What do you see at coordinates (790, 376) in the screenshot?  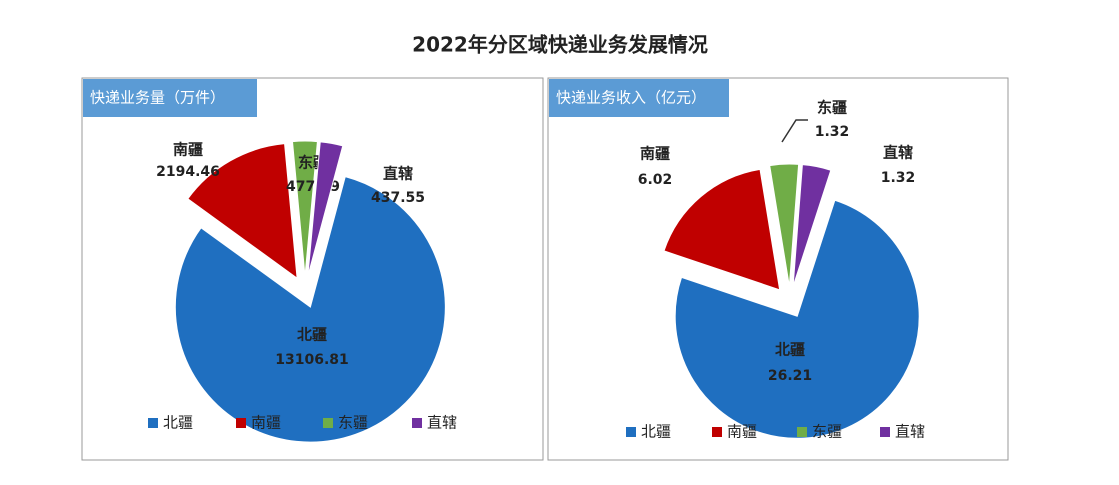 I see `slice-value-label: 26.21` at bounding box center [790, 376].